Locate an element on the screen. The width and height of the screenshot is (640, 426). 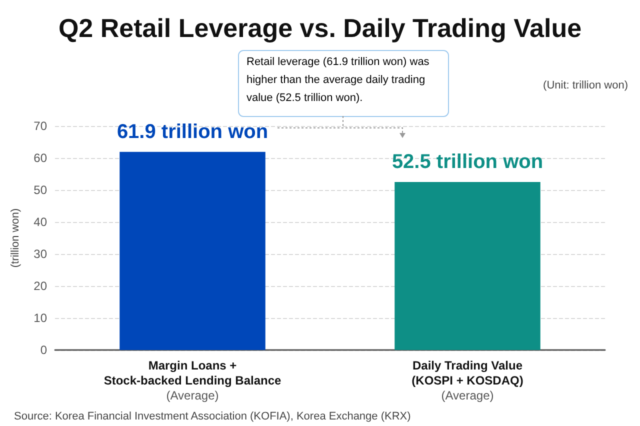
y-tick-label: 50 is located at coordinates (41, 190).